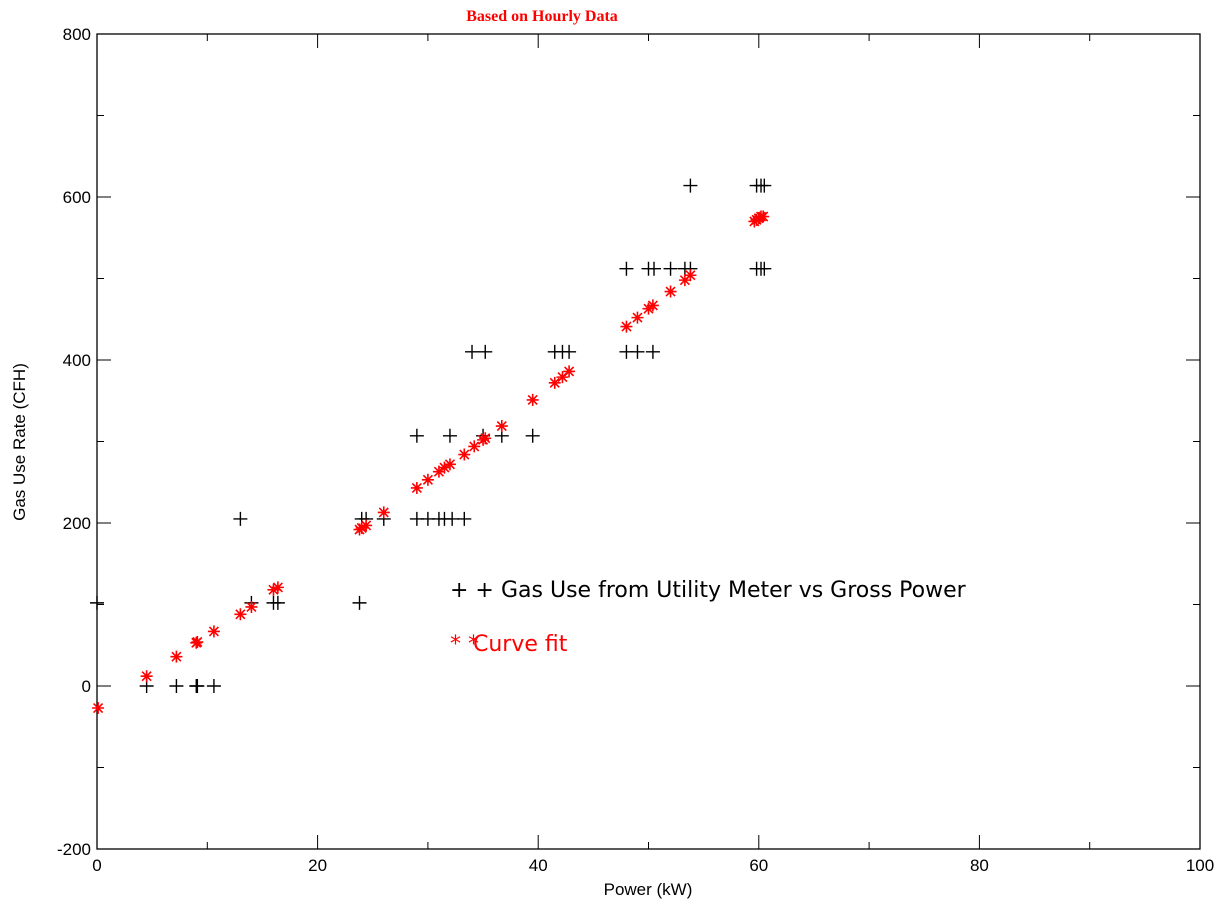 The image size is (1227, 904). I want to click on y-tick-label: 800, so click(77, 34).